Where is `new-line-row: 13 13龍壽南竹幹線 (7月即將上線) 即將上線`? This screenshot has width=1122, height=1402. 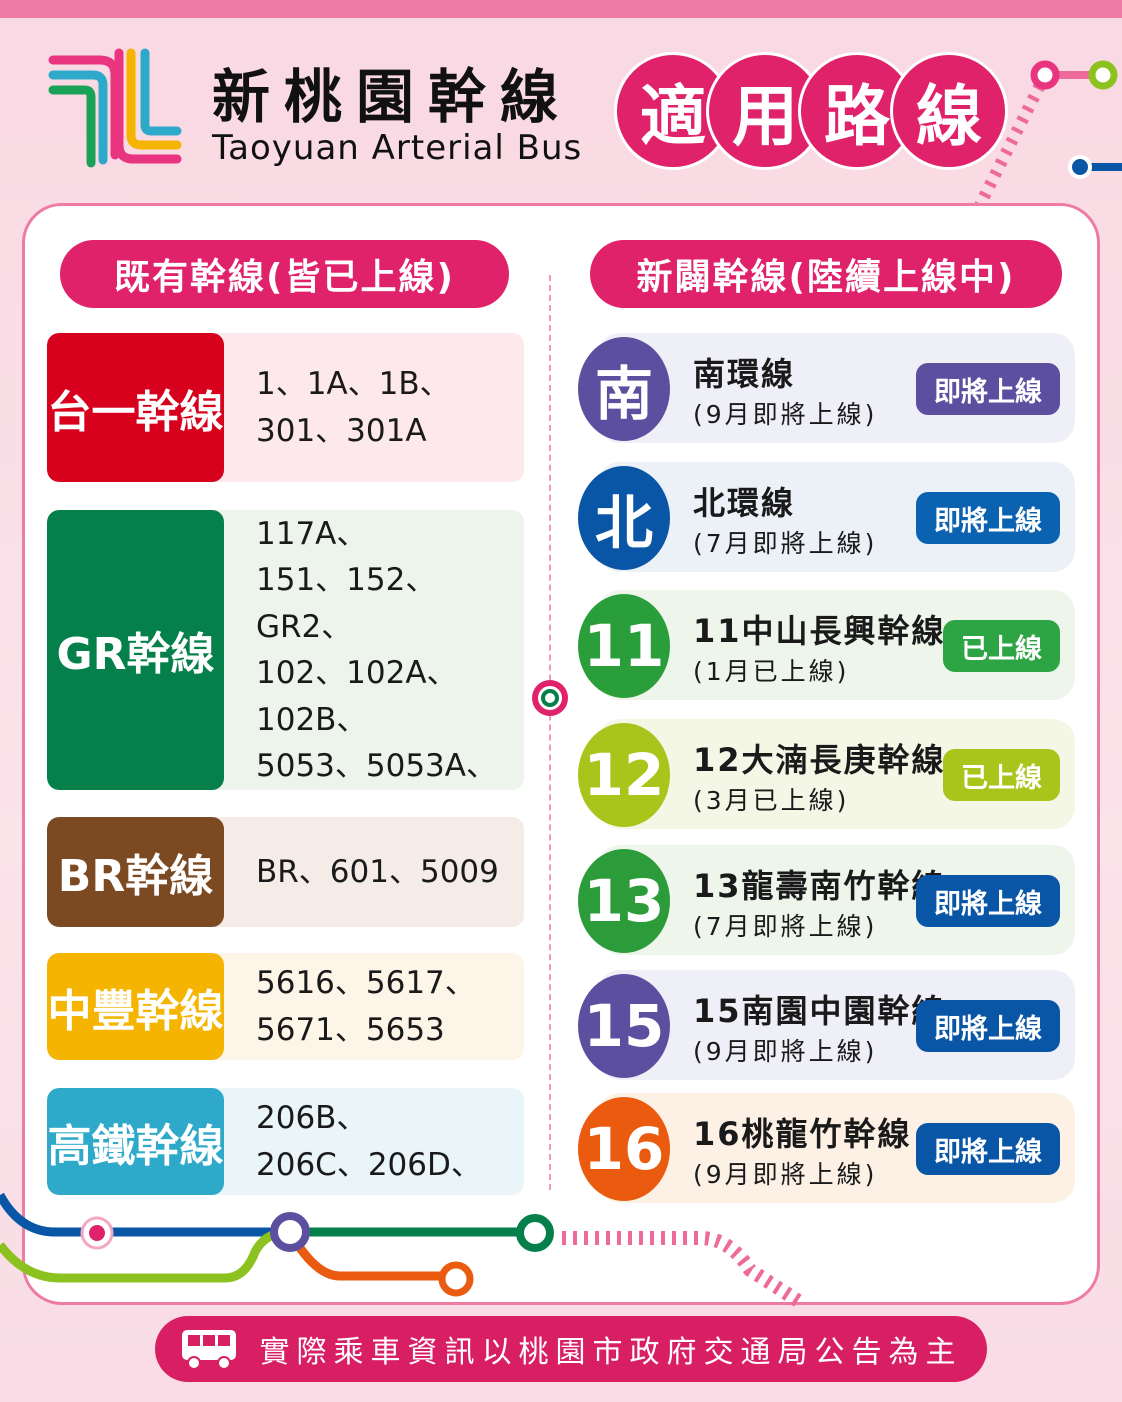 new-line-row: 13 13龍壽南竹幹線 (7月即將上線) 即將上線 is located at coordinates (826, 900).